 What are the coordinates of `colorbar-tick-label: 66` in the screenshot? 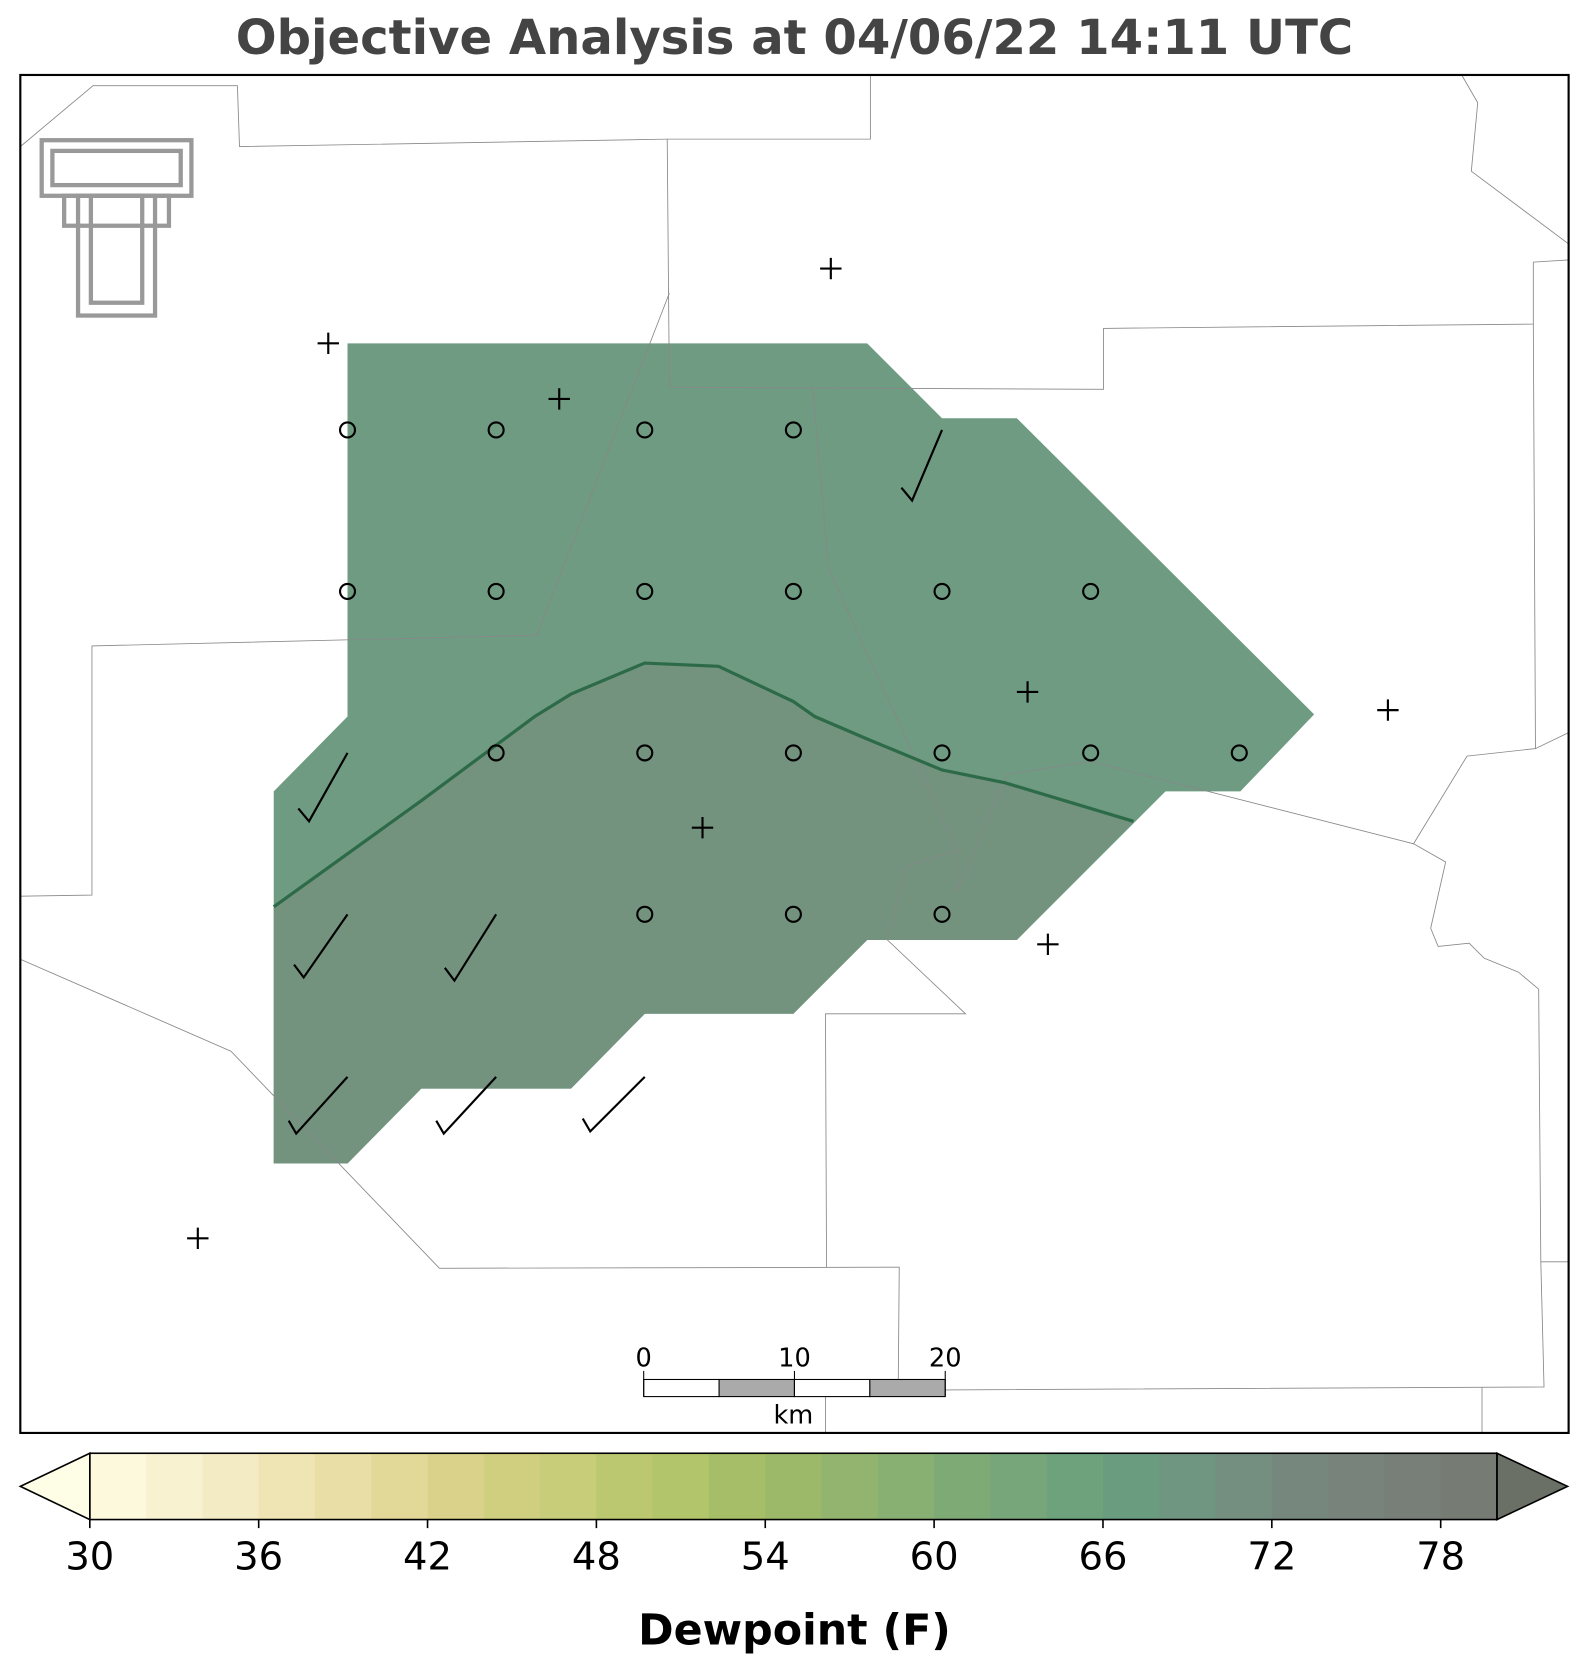 It's located at (1102, 1557).